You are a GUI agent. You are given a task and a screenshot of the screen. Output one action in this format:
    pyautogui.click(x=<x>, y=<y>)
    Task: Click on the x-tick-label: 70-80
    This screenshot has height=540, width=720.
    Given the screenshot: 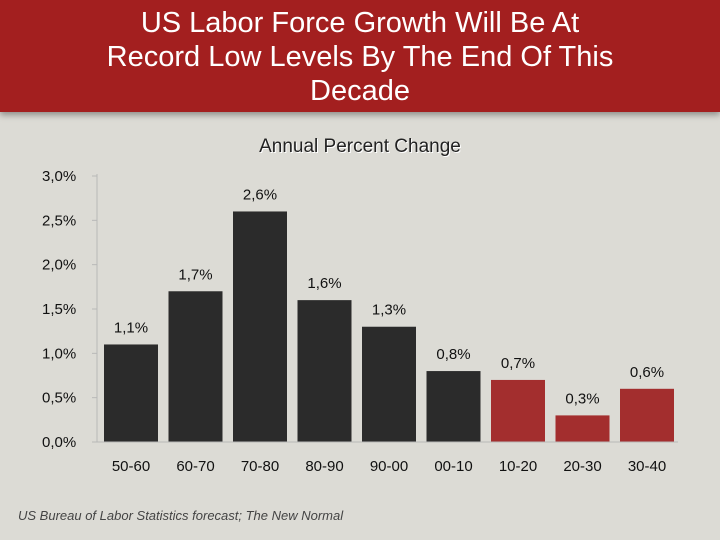 What is the action you would take?
    pyautogui.click(x=260, y=466)
    